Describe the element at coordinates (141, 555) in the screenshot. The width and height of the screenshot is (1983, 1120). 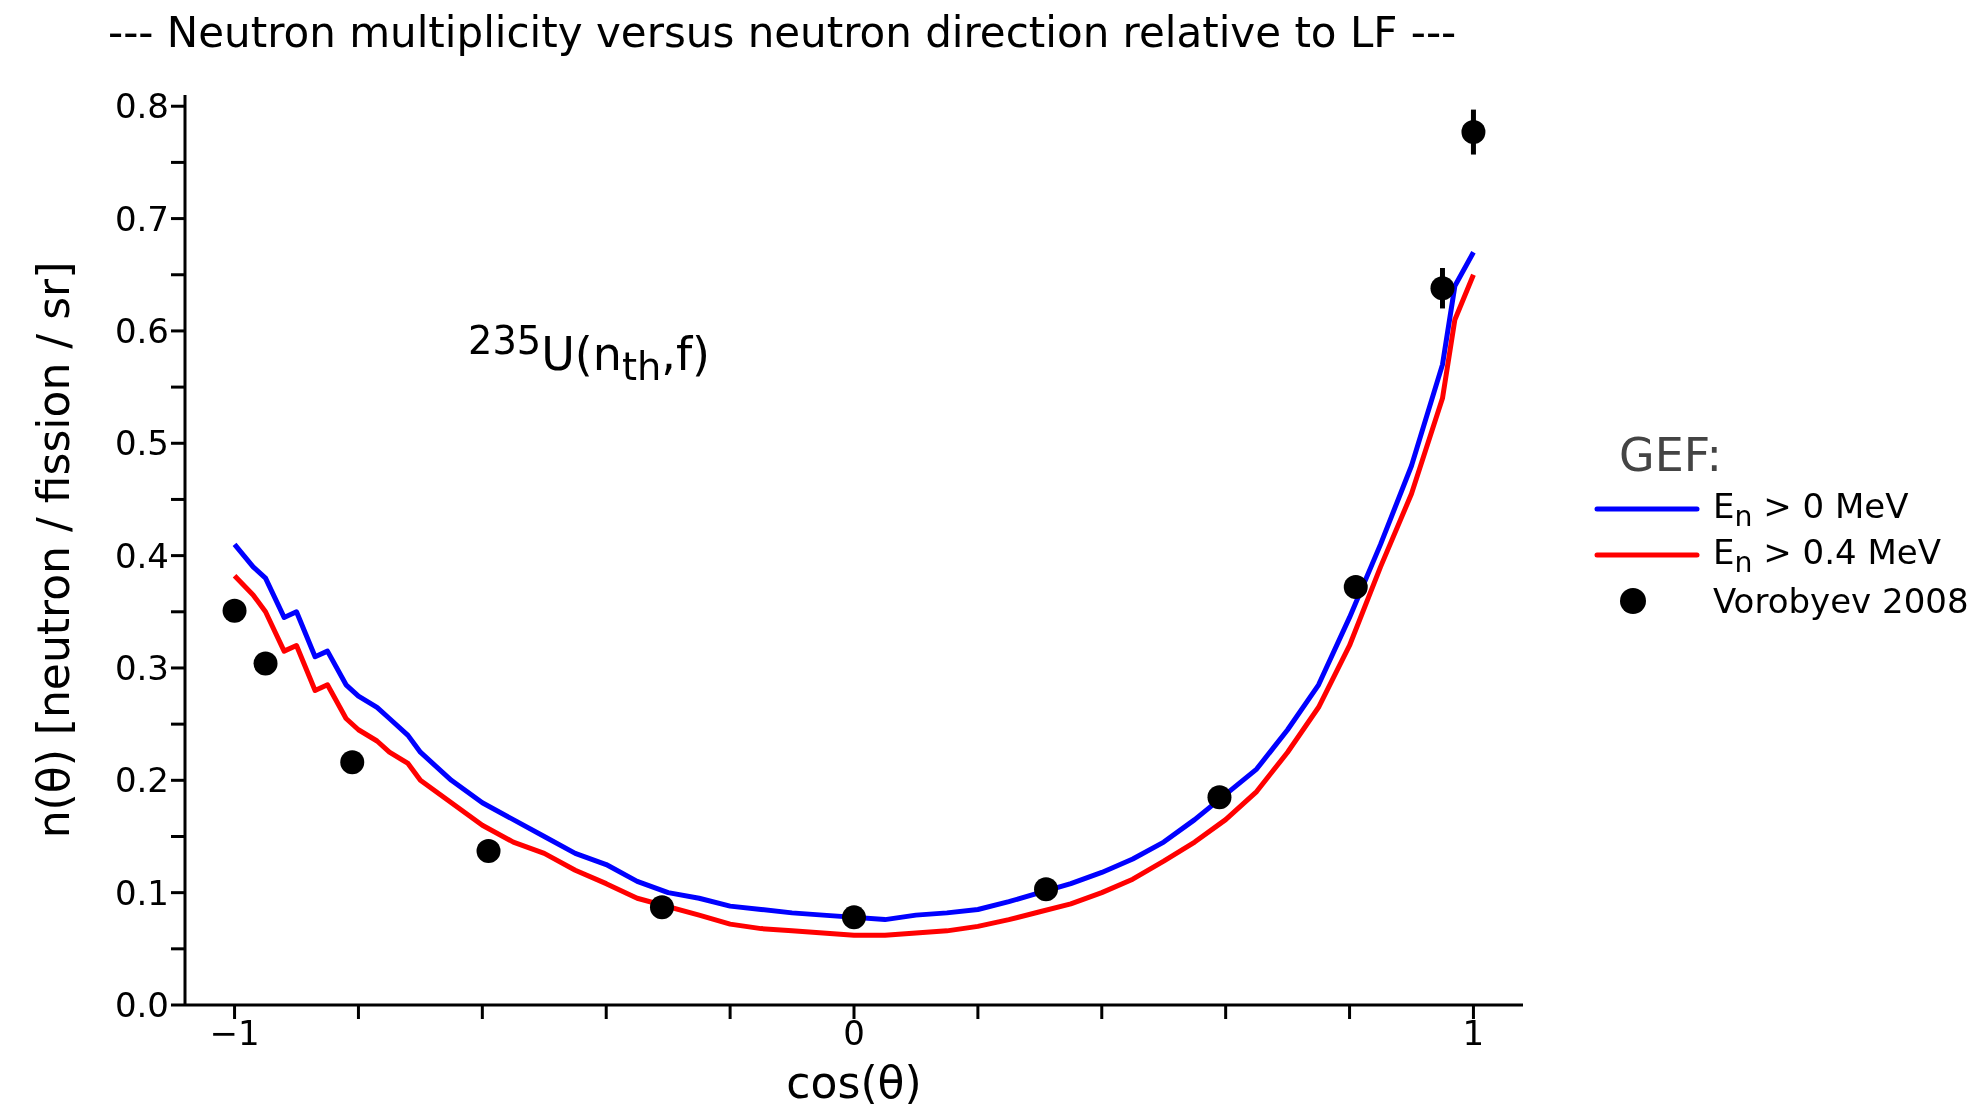
I see `y-tick-label: 0.4` at that location.